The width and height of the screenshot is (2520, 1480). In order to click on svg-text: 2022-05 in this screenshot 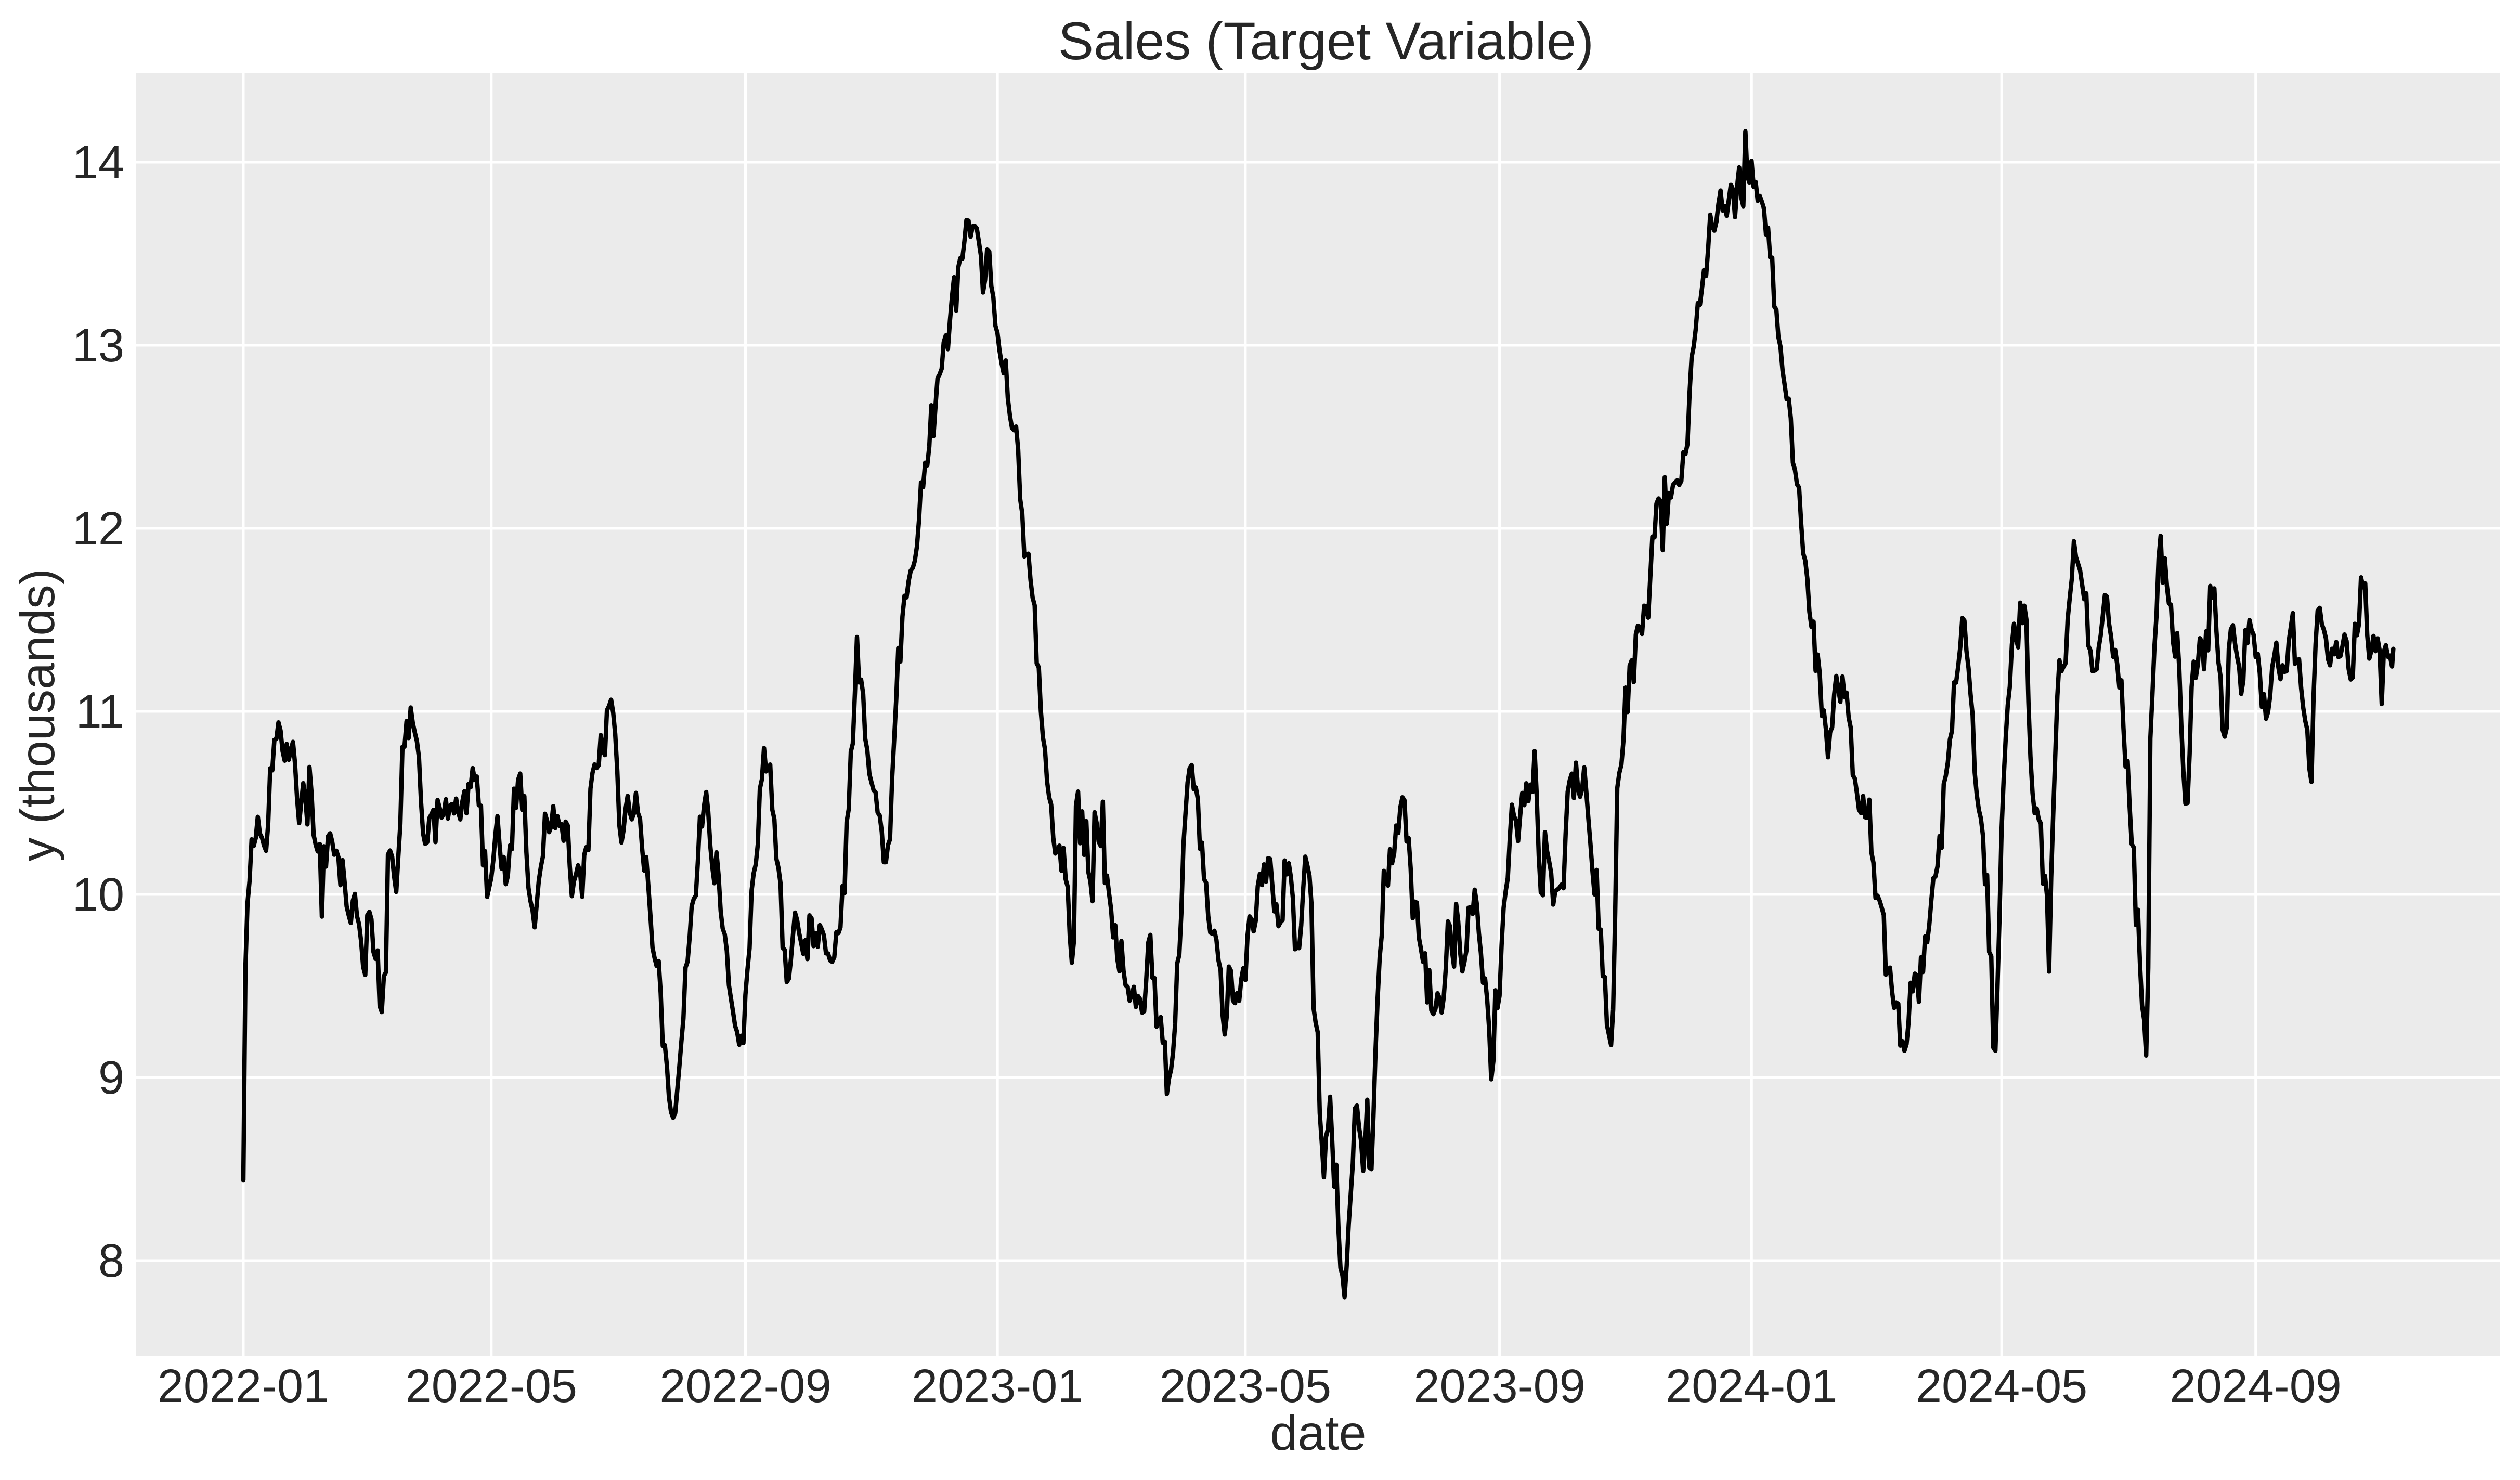, I will do `click(491, 1386)`.